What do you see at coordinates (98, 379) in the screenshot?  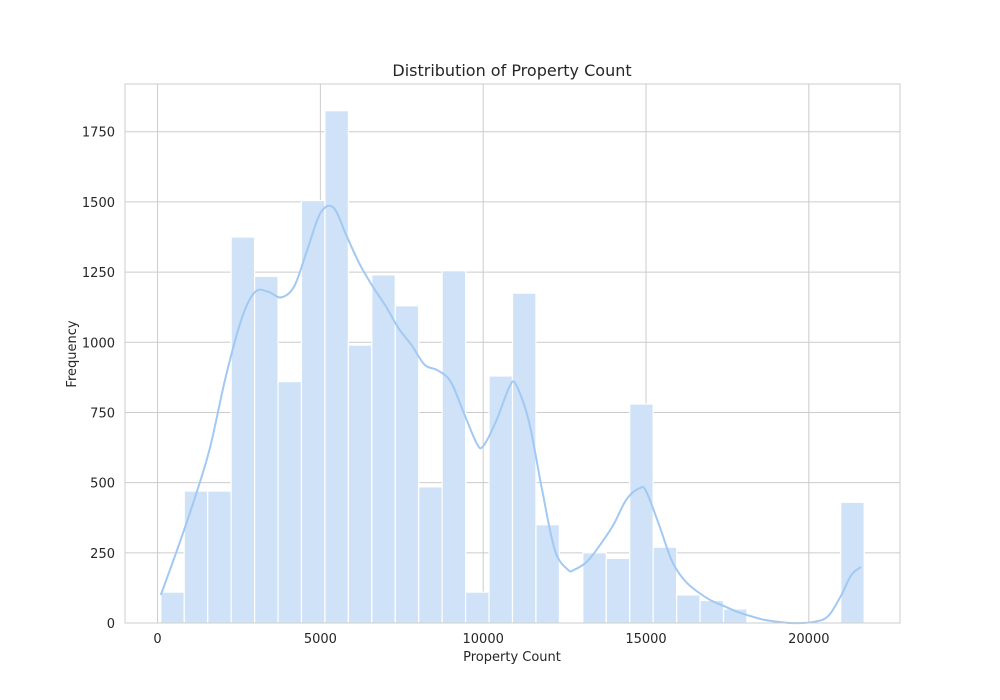 I see `y-tick-labels: 0 250 500 750 1000 1250 1500 1750` at bounding box center [98, 379].